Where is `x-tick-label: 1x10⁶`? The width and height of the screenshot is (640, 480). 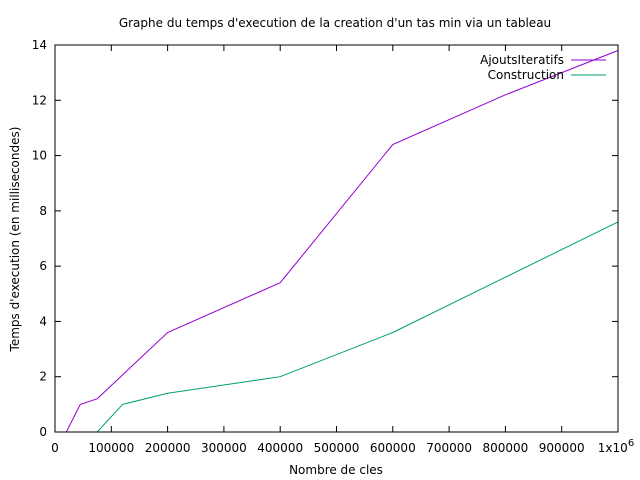
x-tick-label: 1x10⁶ is located at coordinates (616, 446).